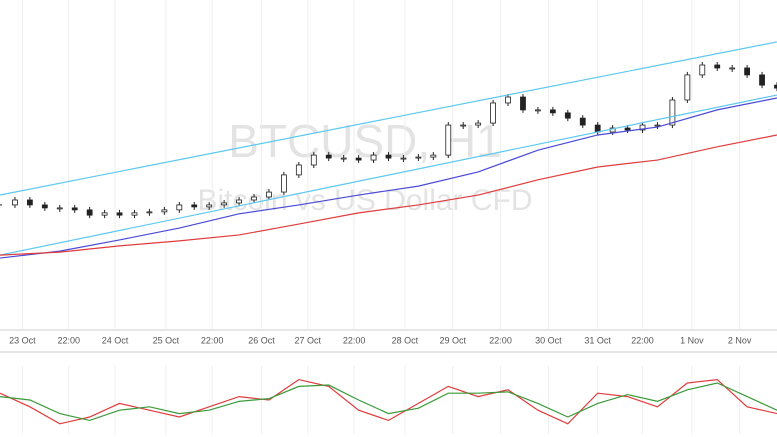 This screenshot has height=437, width=777. Describe the element at coordinates (692, 340) in the screenshot. I see `x-tick-label: 1 Nov` at that location.